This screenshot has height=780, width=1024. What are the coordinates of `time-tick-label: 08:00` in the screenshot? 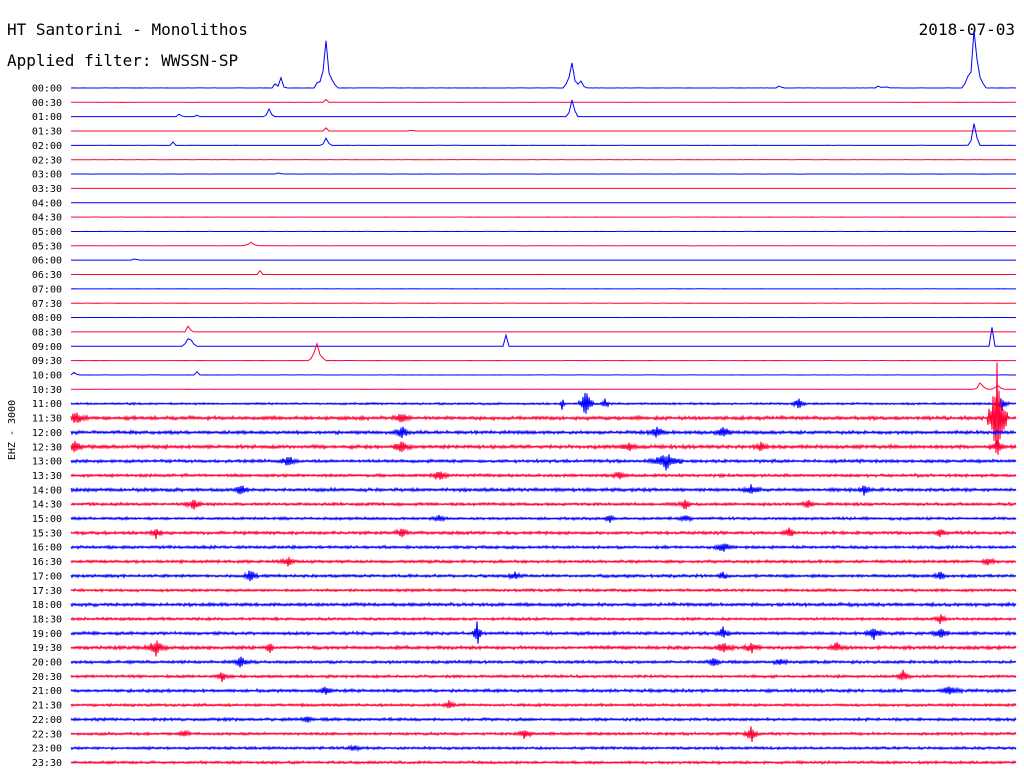 It's located at (47, 318).